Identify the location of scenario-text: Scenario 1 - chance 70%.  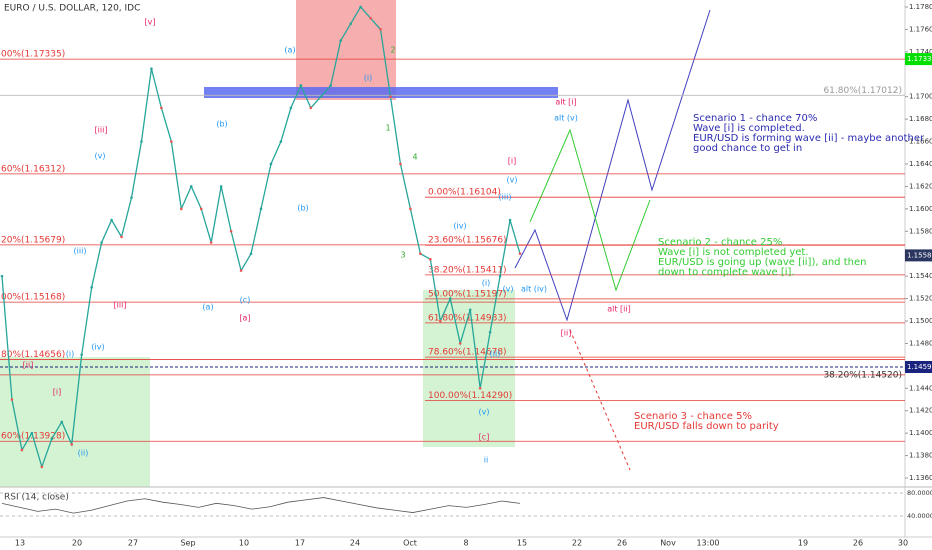
(755, 118).